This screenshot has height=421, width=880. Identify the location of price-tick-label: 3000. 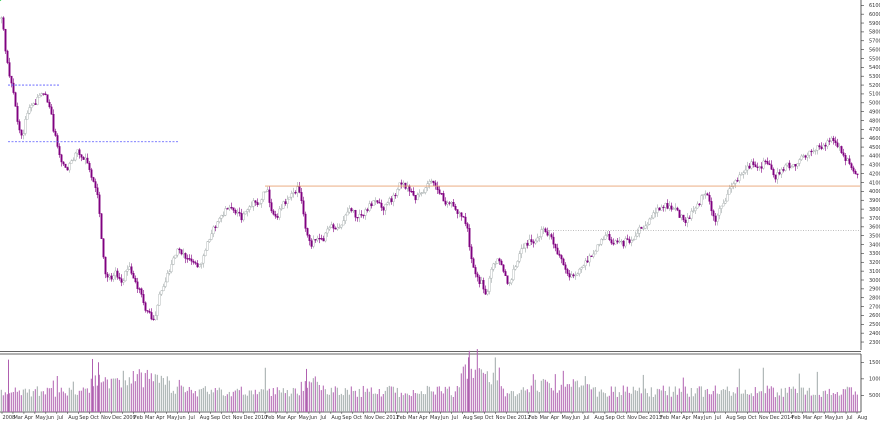
(874, 281).